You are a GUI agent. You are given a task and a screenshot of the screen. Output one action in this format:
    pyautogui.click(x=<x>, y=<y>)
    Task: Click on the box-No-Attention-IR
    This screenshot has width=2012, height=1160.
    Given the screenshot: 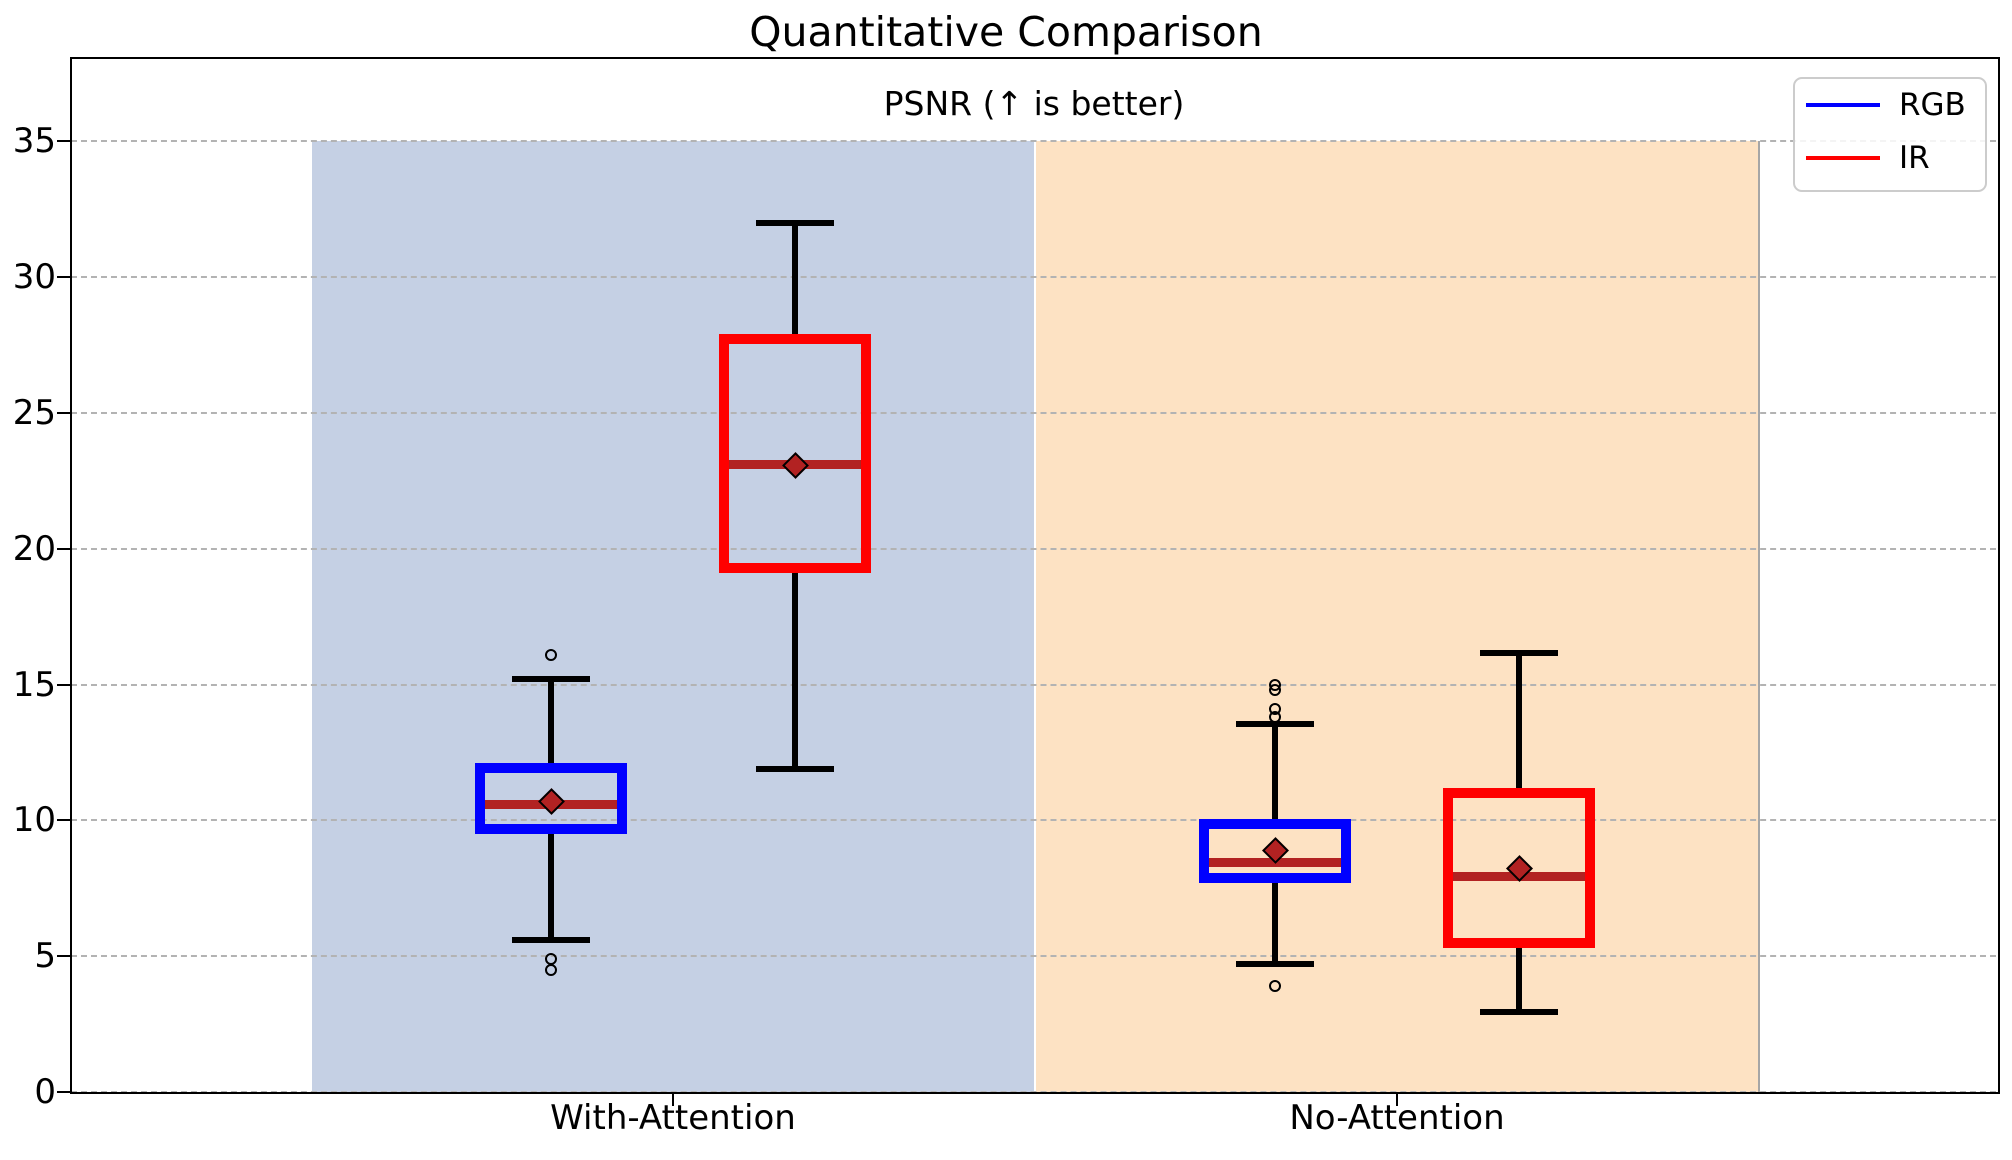 What is the action you would take?
    pyautogui.click(x=1519, y=868)
    